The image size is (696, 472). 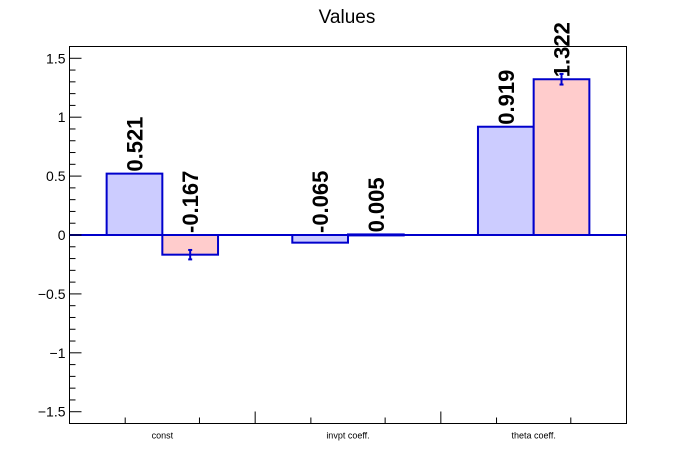 What do you see at coordinates (62, 117) in the screenshot?
I see `y-tick-label: 1` at bounding box center [62, 117].